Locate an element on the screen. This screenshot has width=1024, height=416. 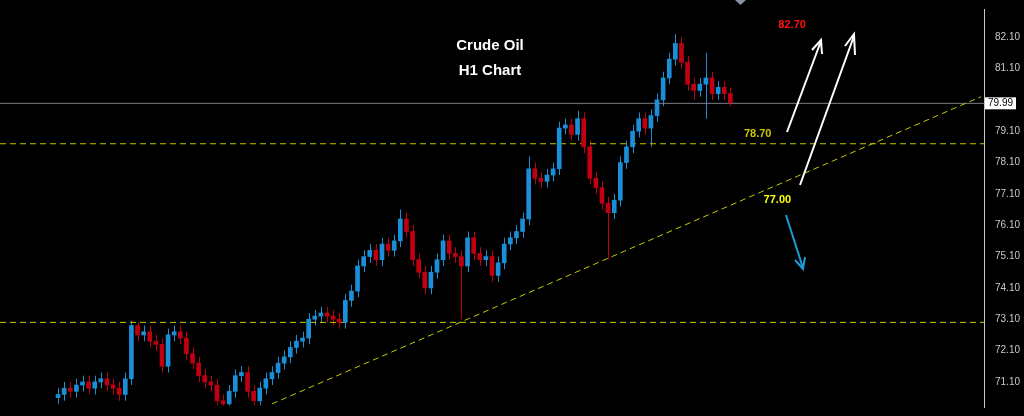
y-tick-label: 74.10 is located at coordinates (1008, 287).